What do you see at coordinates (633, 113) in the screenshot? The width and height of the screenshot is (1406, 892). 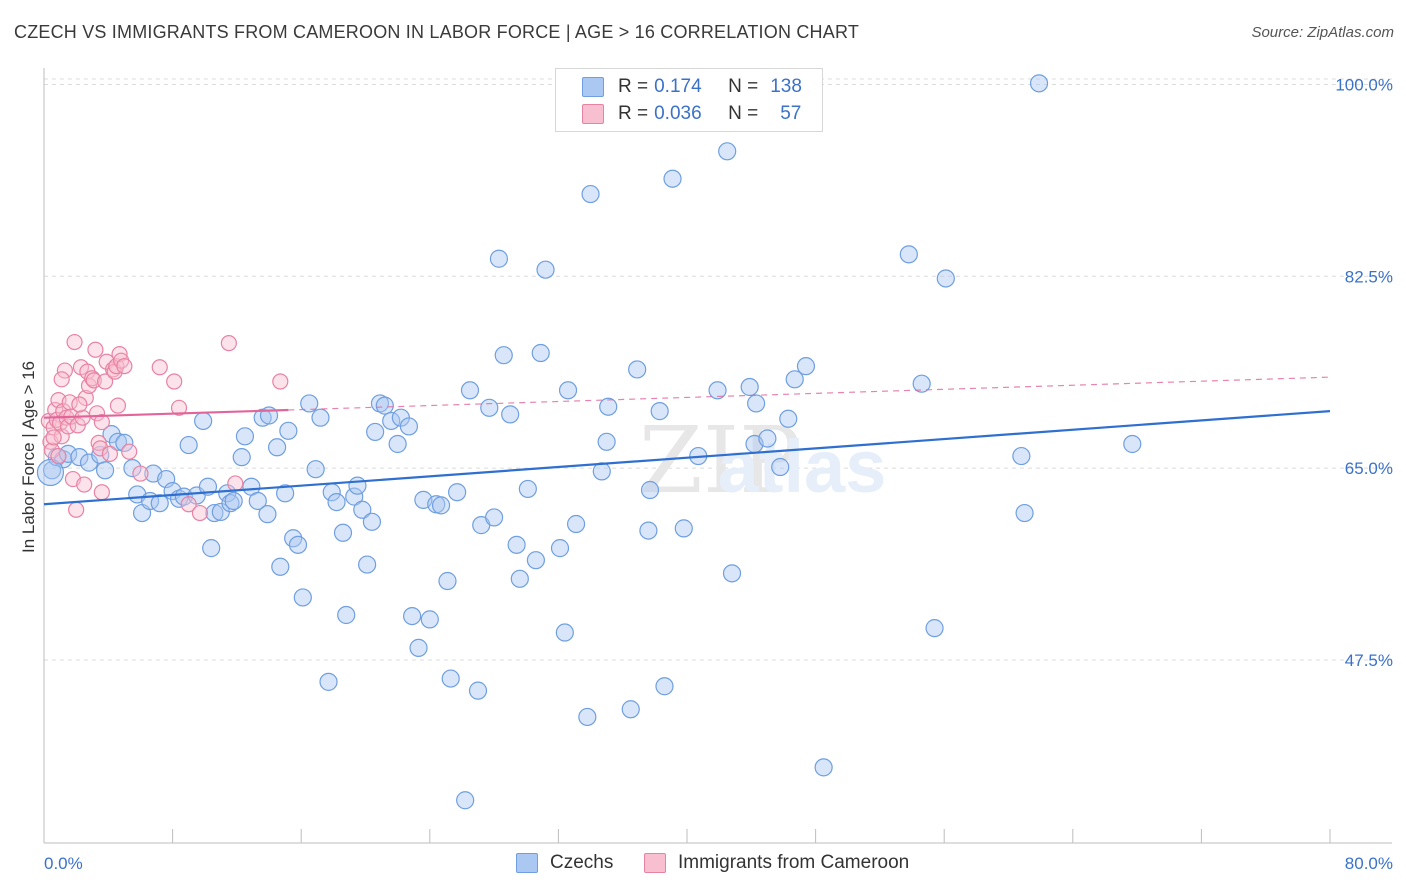 I see `legend-r-label: R =` at bounding box center [633, 113].